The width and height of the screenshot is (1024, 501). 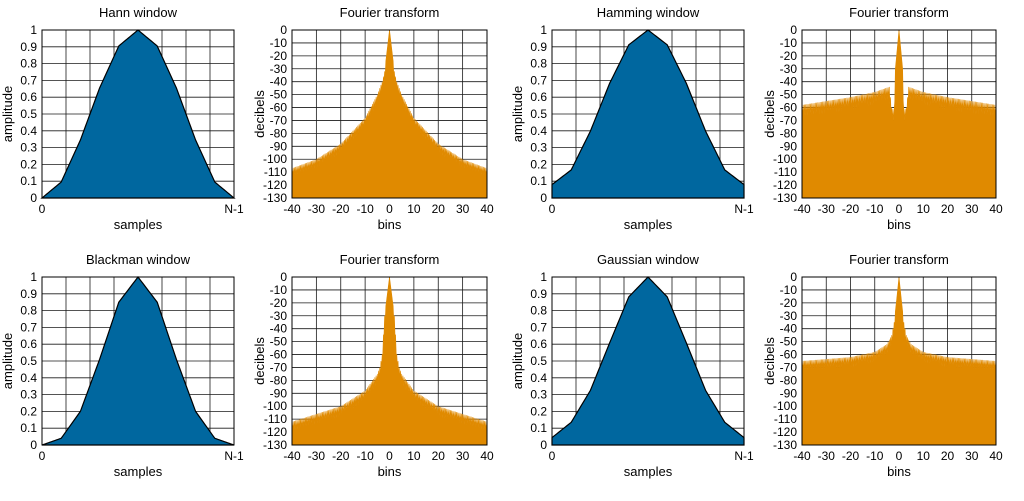 I want to click on y-tick-label: -100, so click(x=275, y=159).